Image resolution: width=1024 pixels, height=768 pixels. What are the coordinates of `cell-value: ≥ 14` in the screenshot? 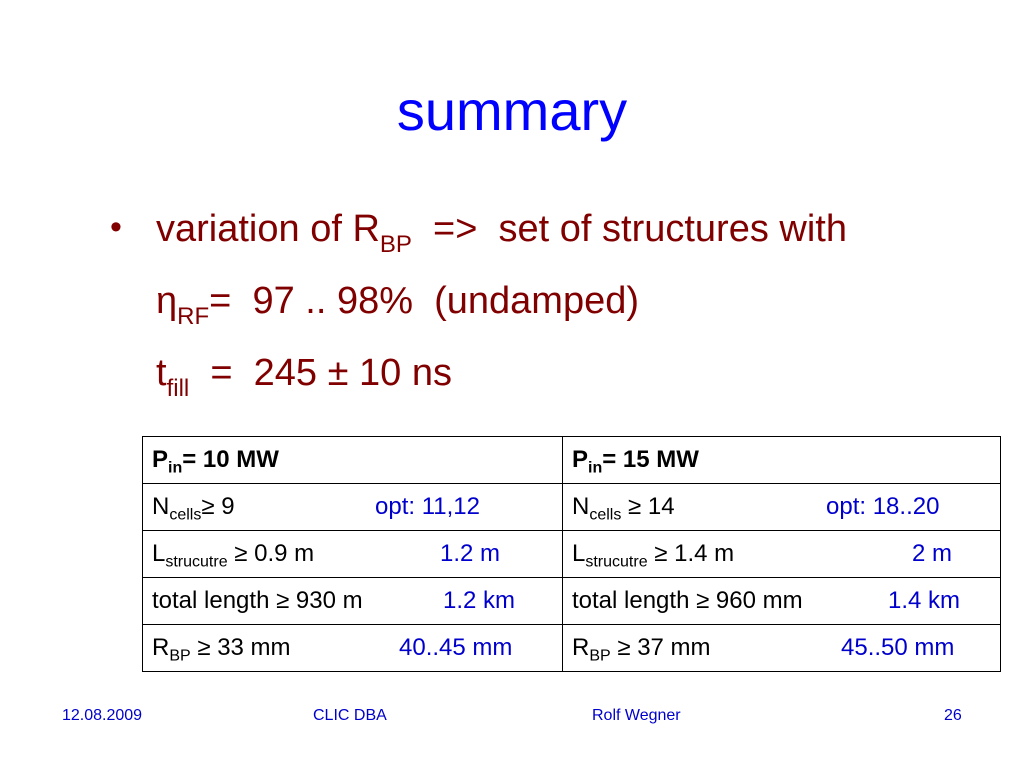 It's located at (648, 506).